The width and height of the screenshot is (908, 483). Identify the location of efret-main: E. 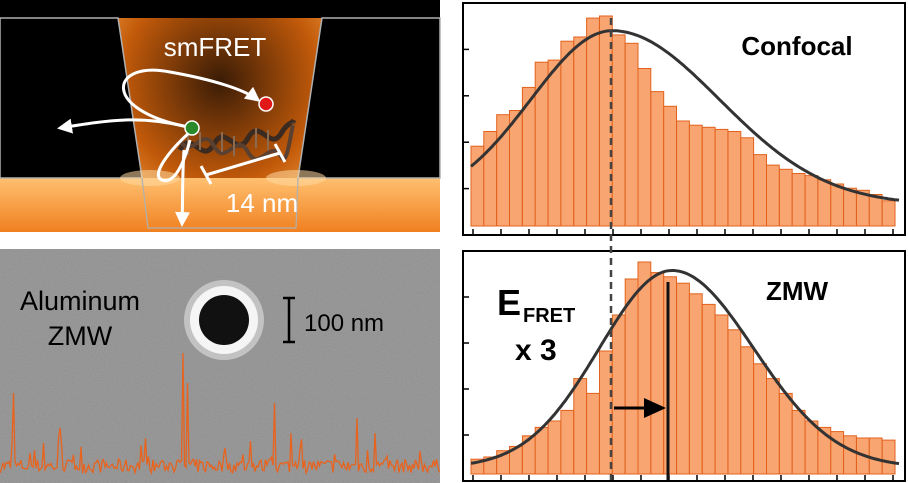
(509, 302).